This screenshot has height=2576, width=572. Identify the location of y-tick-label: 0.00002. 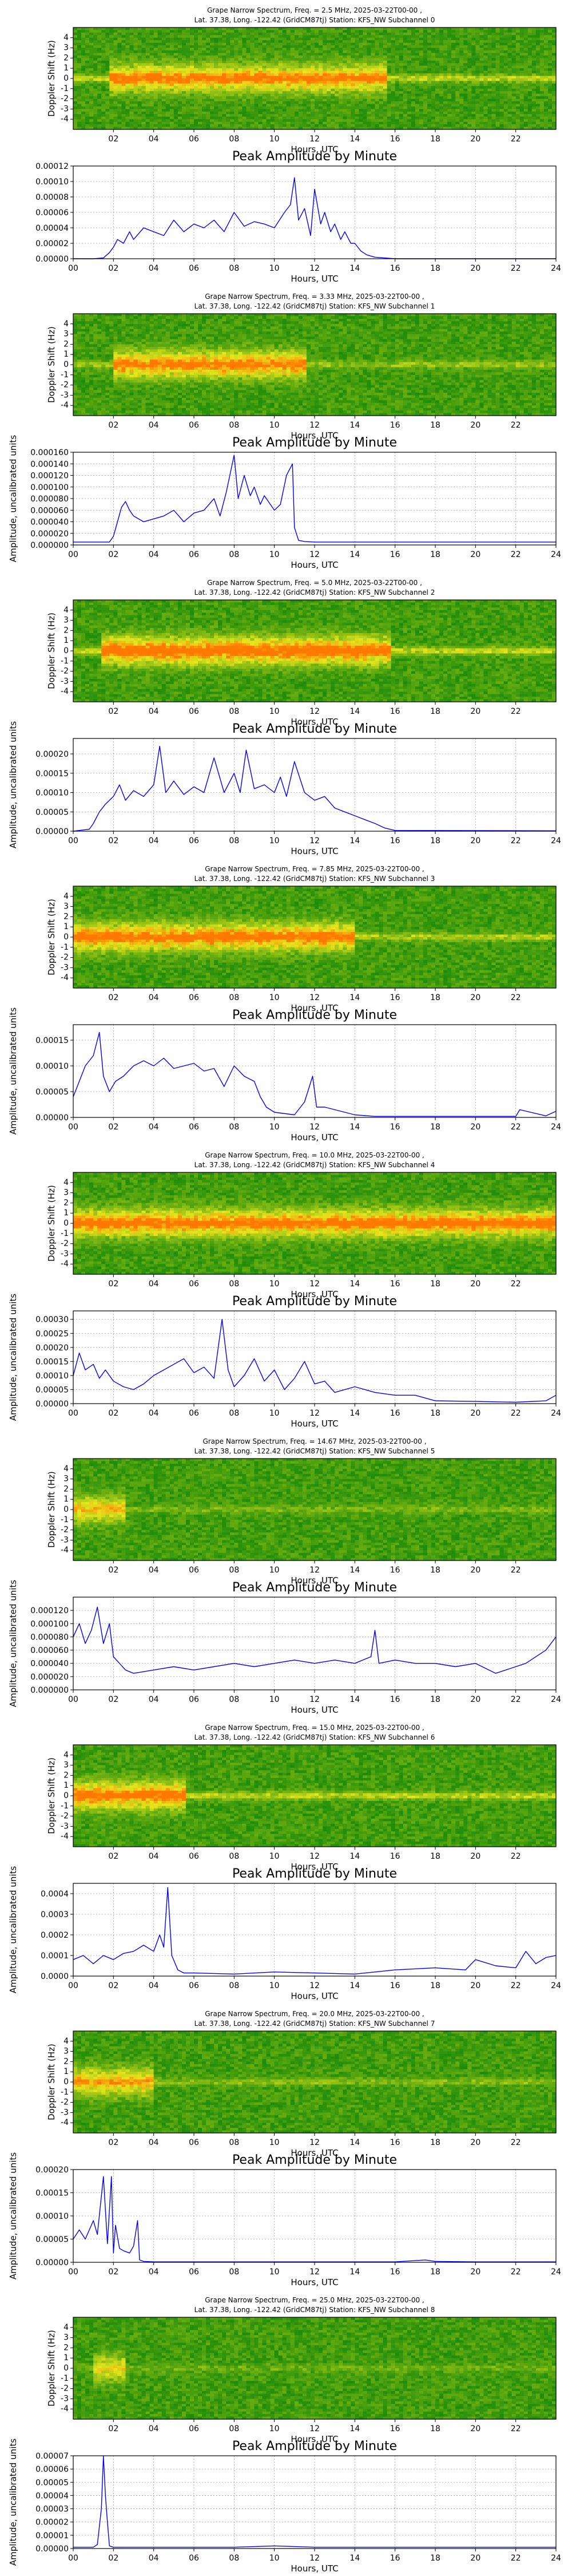
(52, 243).